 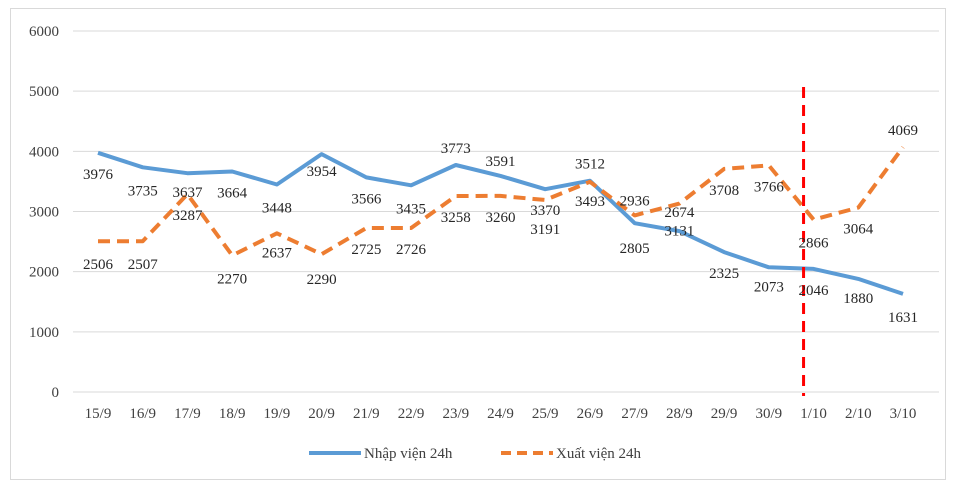 What do you see at coordinates (411, 414) in the screenshot?
I see `x-tick-label: 22/9` at bounding box center [411, 414].